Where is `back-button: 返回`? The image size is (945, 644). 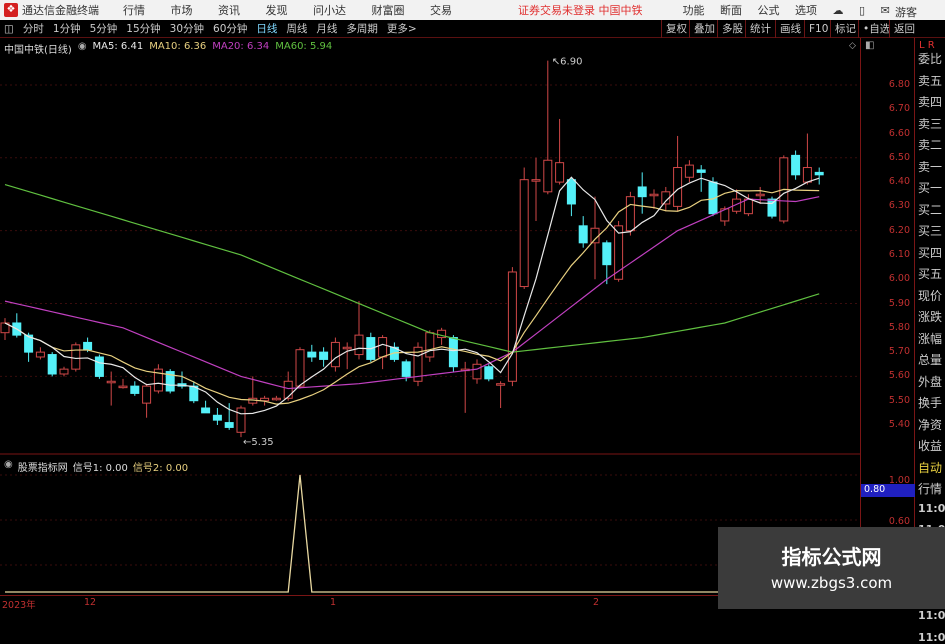 back-button: 返回 is located at coordinates (904, 29).